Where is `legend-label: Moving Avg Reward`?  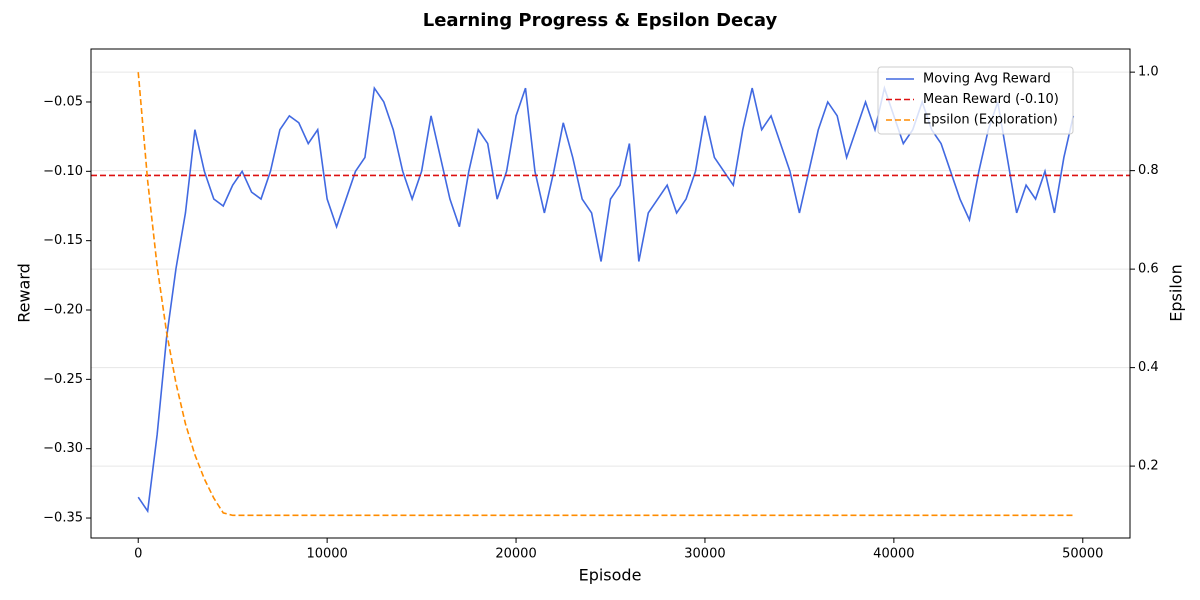
legend-label: Moving Avg Reward is located at coordinates (987, 79).